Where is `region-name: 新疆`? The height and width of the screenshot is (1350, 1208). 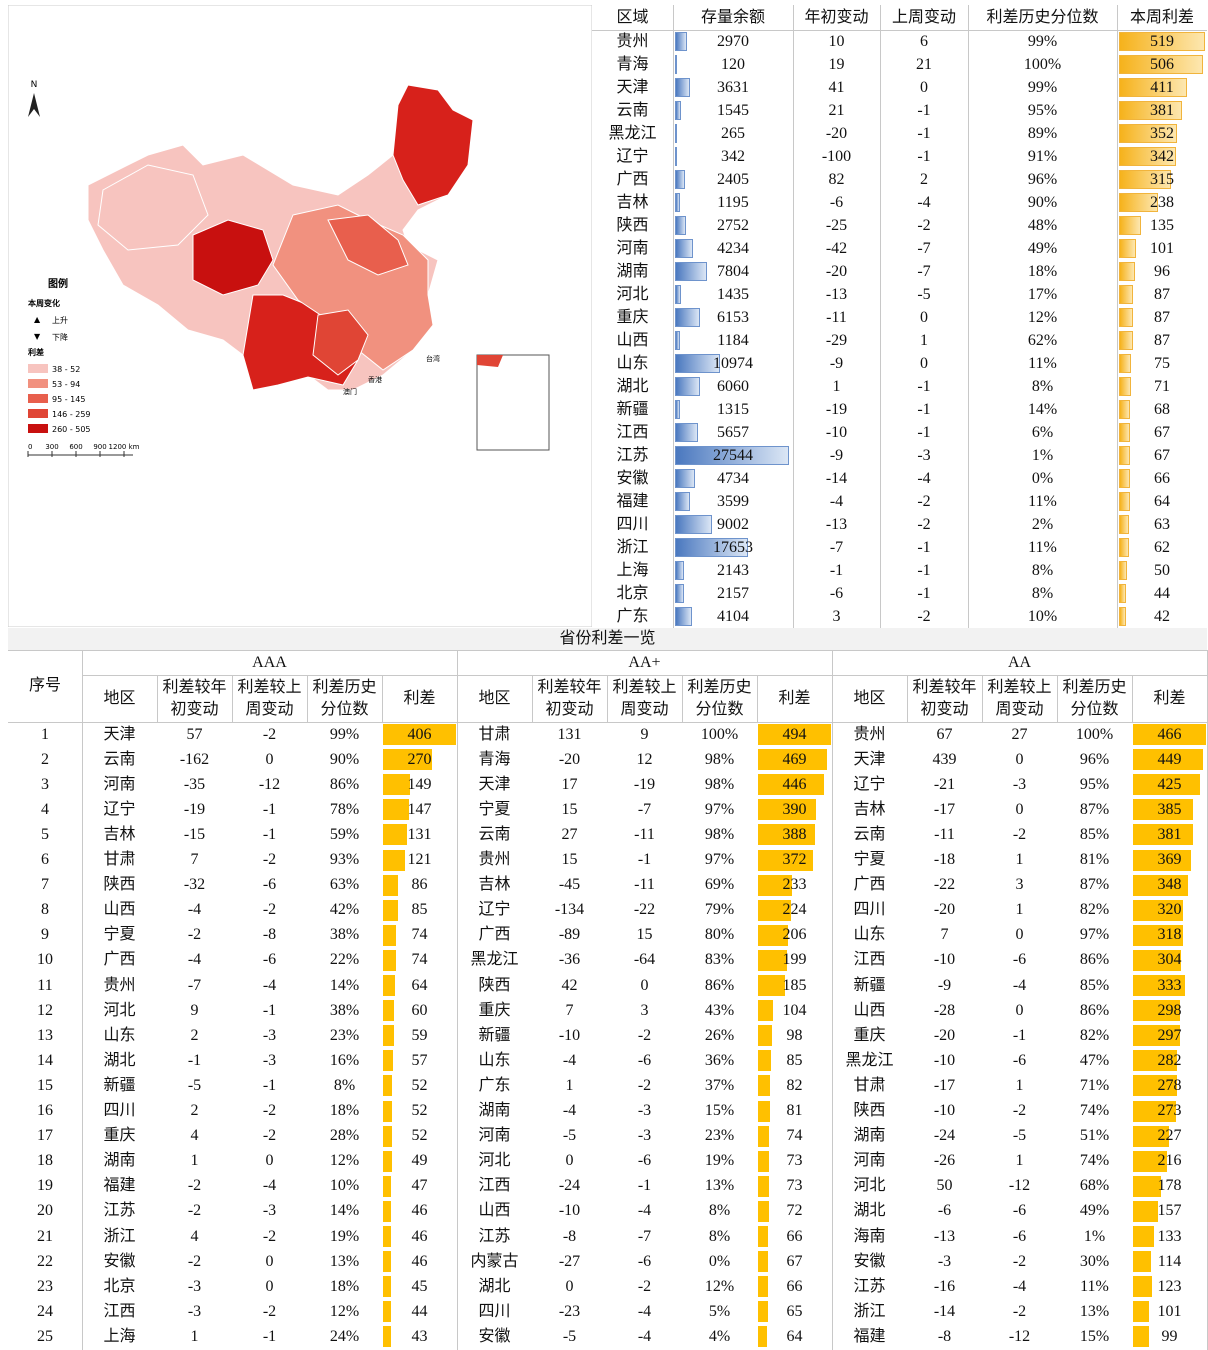 region-name: 新疆 is located at coordinates (119, 1085).